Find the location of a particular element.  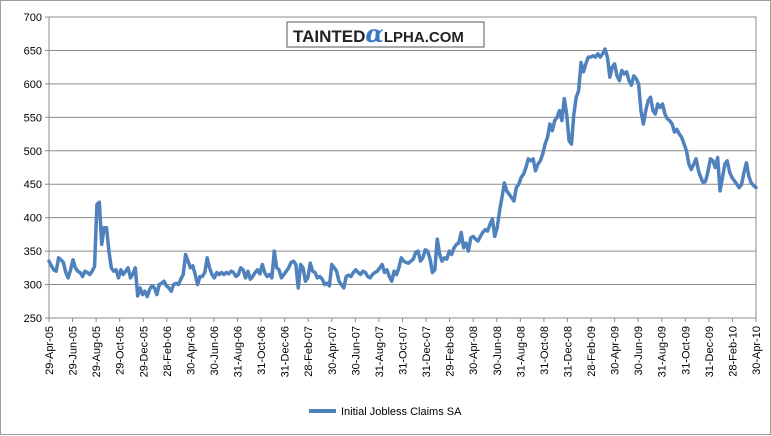

x-tick-label: 28-Feb-07 is located at coordinates (309, 351).